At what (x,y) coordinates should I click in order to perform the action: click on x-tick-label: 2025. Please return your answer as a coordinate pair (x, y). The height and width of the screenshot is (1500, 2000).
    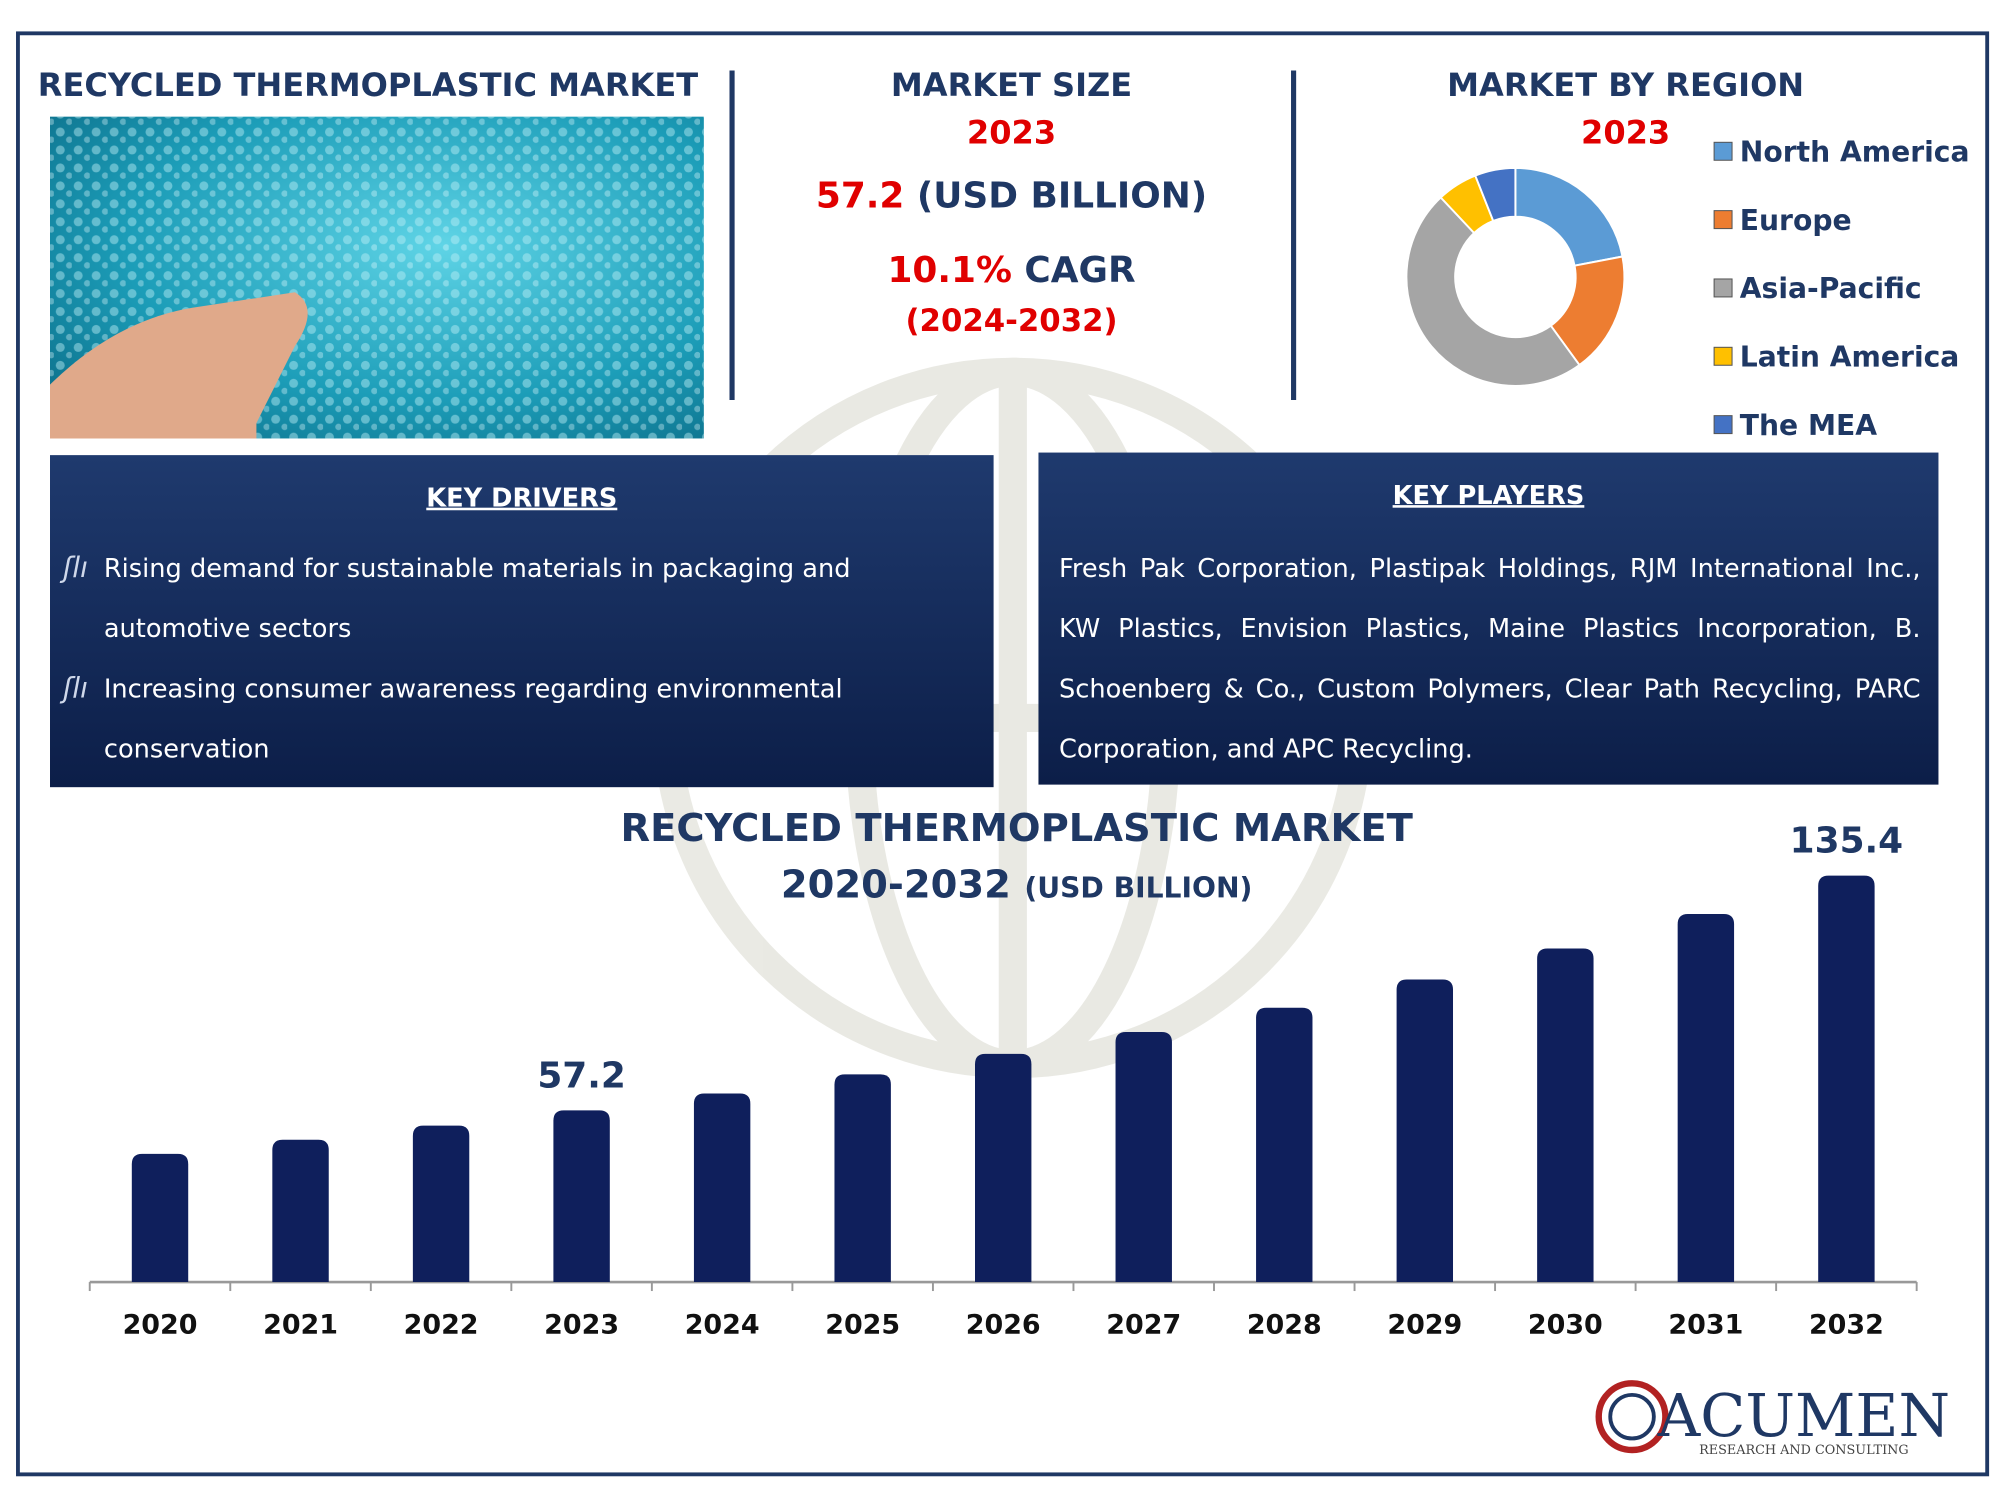
    Looking at the image, I should click on (862, 1324).